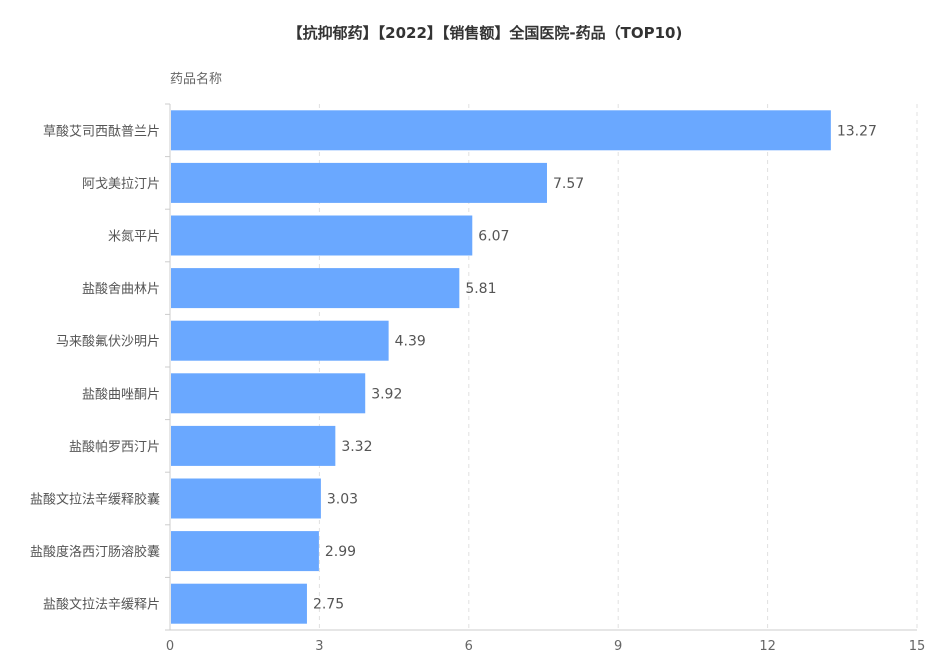 The width and height of the screenshot is (931, 666). I want to click on data-label: 6.07, so click(493, 237).